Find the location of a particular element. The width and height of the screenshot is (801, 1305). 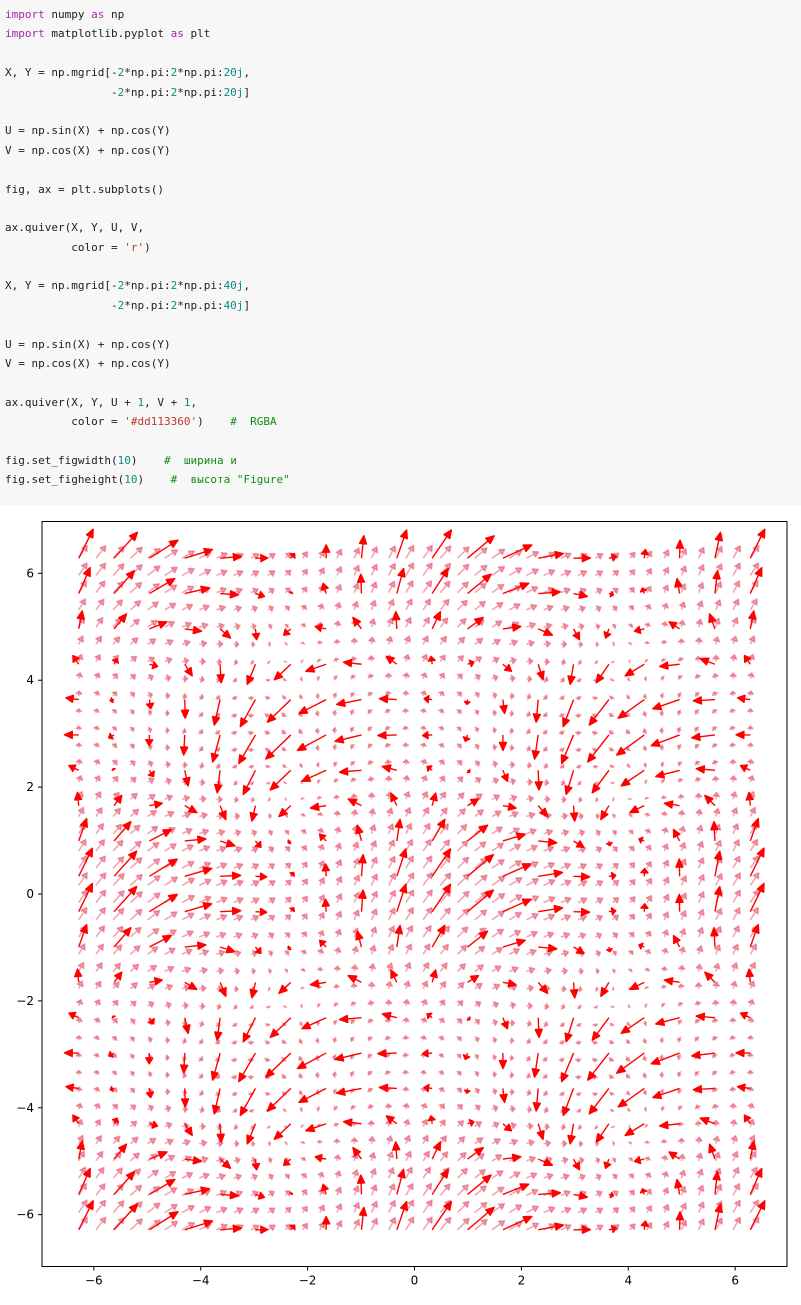

code-line is located at coordinates (403, 266).